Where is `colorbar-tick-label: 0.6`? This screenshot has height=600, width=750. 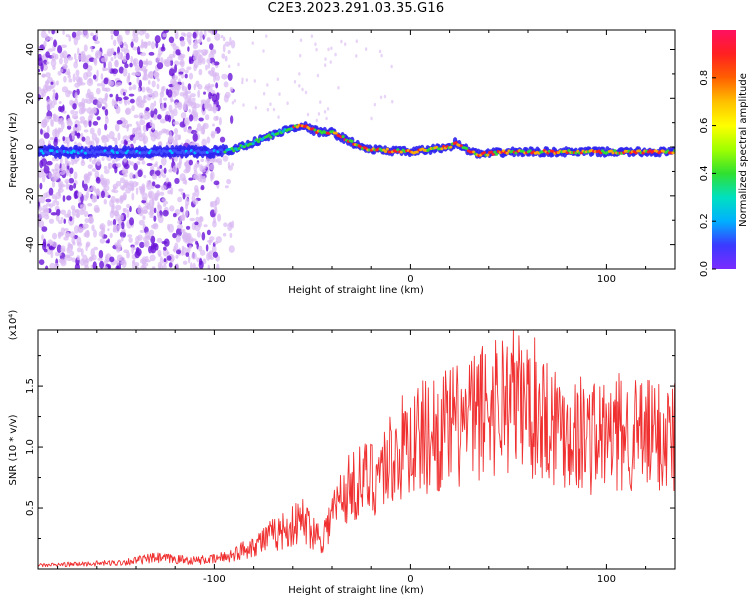
colorbar-tick-label: 0.6 is located at coordinates (704, 126).